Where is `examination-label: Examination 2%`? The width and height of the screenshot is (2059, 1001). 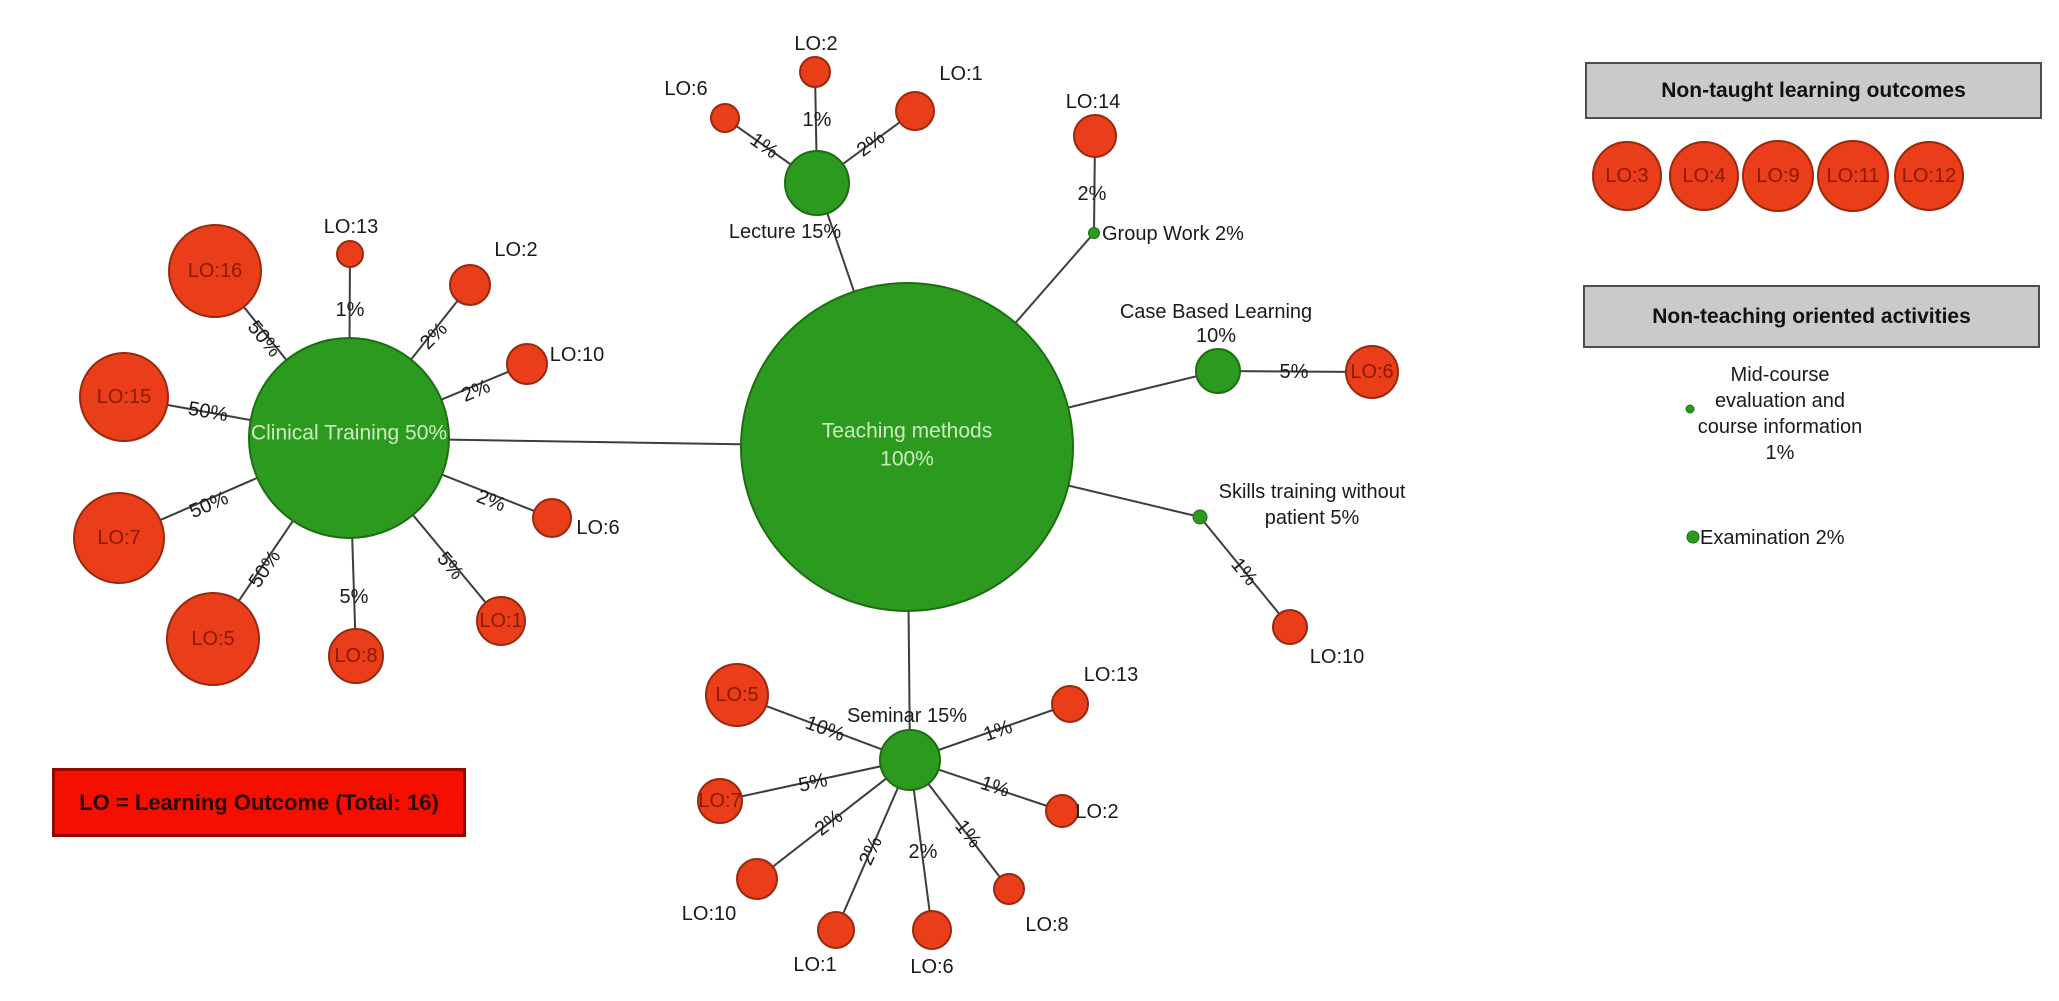 examination-label: Examination 2% is located at coordinates (1772, 538).